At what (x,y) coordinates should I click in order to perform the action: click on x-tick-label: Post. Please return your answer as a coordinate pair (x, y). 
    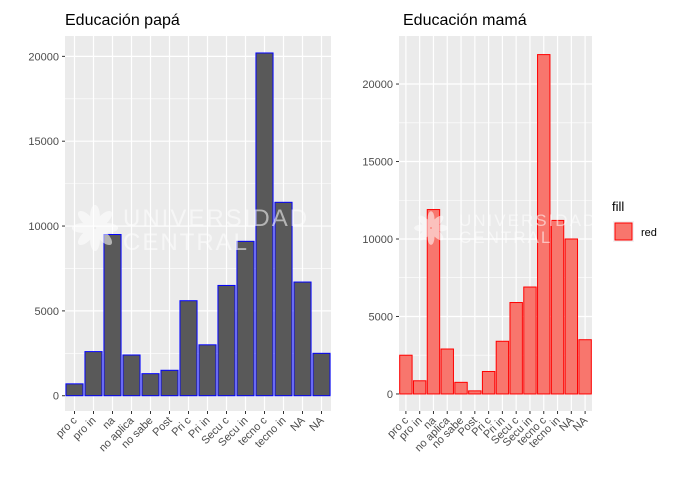
    Looking at the image, I should click on (163, 427).